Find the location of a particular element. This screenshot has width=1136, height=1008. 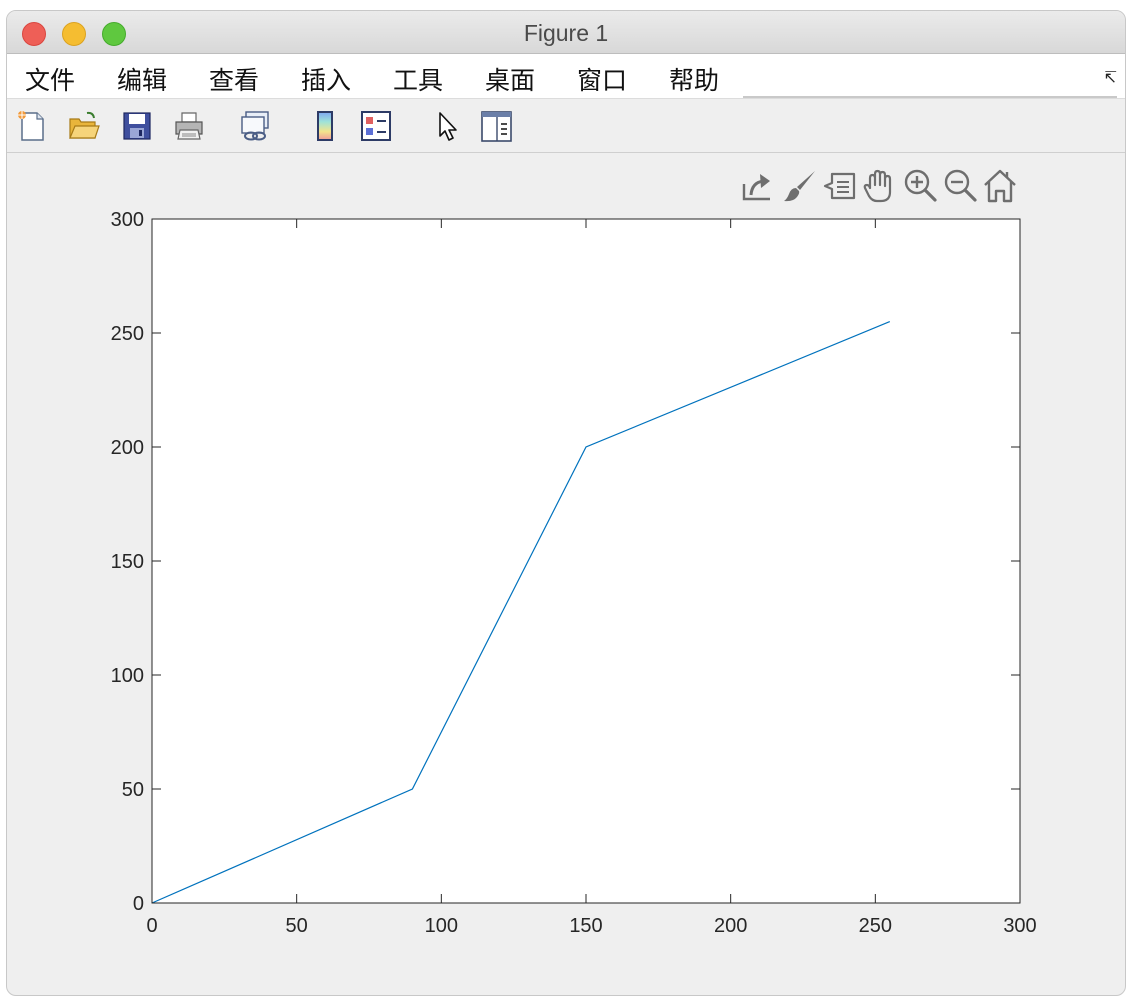

colorbar-icon is located at coordinates (326, 126).